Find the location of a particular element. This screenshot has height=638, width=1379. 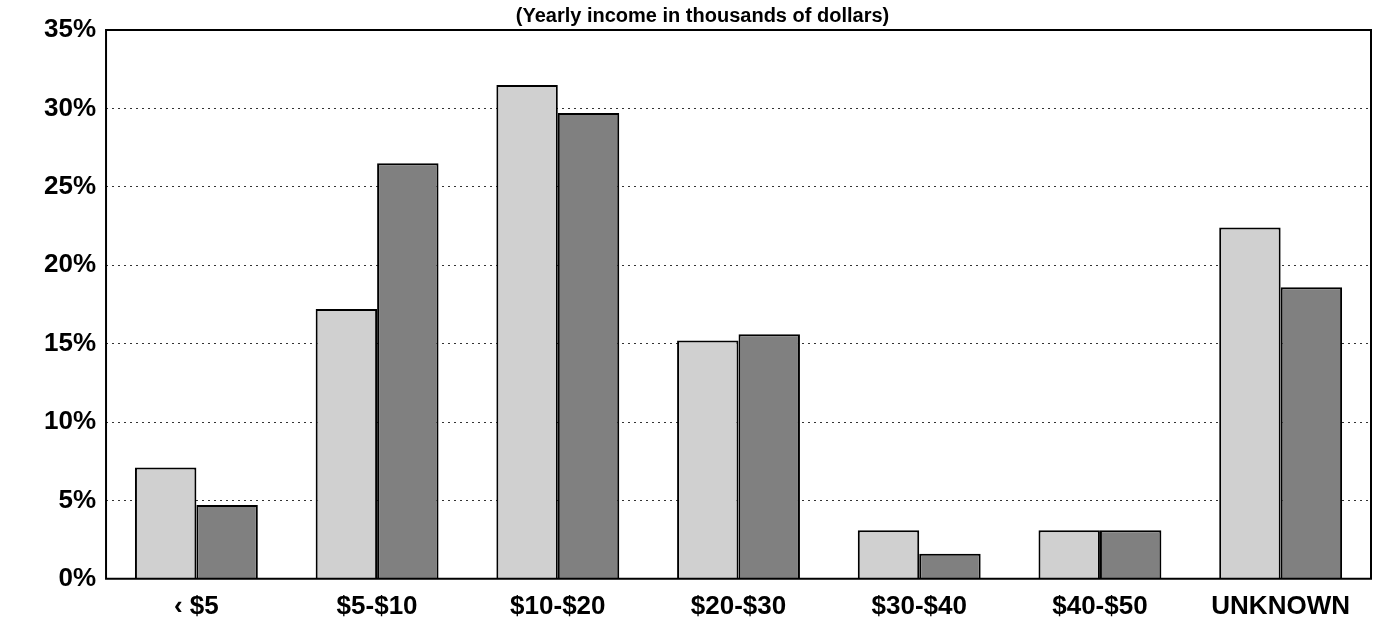

y-tick-label: 30% is located at coordinates (70, 106).